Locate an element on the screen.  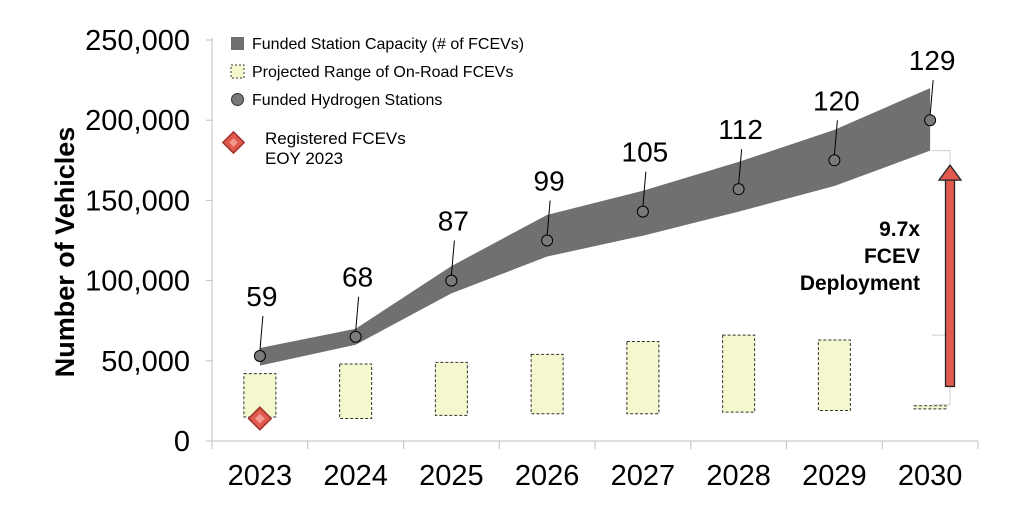
y-axis-label: Number of Vehicles is located at coordinates (65, 252).